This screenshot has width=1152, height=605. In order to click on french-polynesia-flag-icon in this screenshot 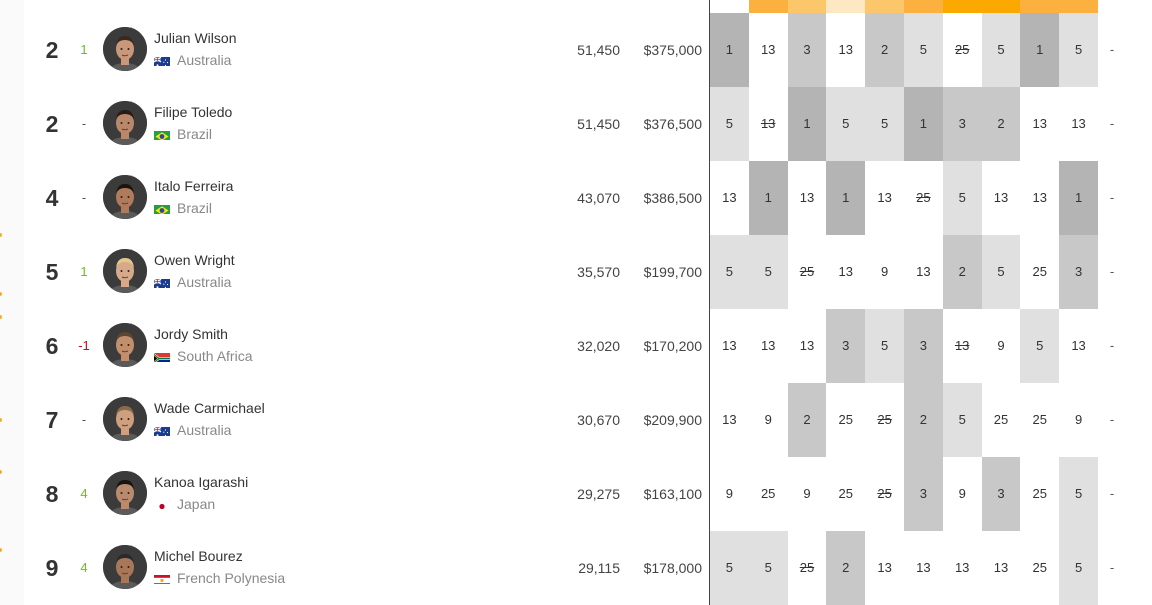, I will do `click(162, 578)`.